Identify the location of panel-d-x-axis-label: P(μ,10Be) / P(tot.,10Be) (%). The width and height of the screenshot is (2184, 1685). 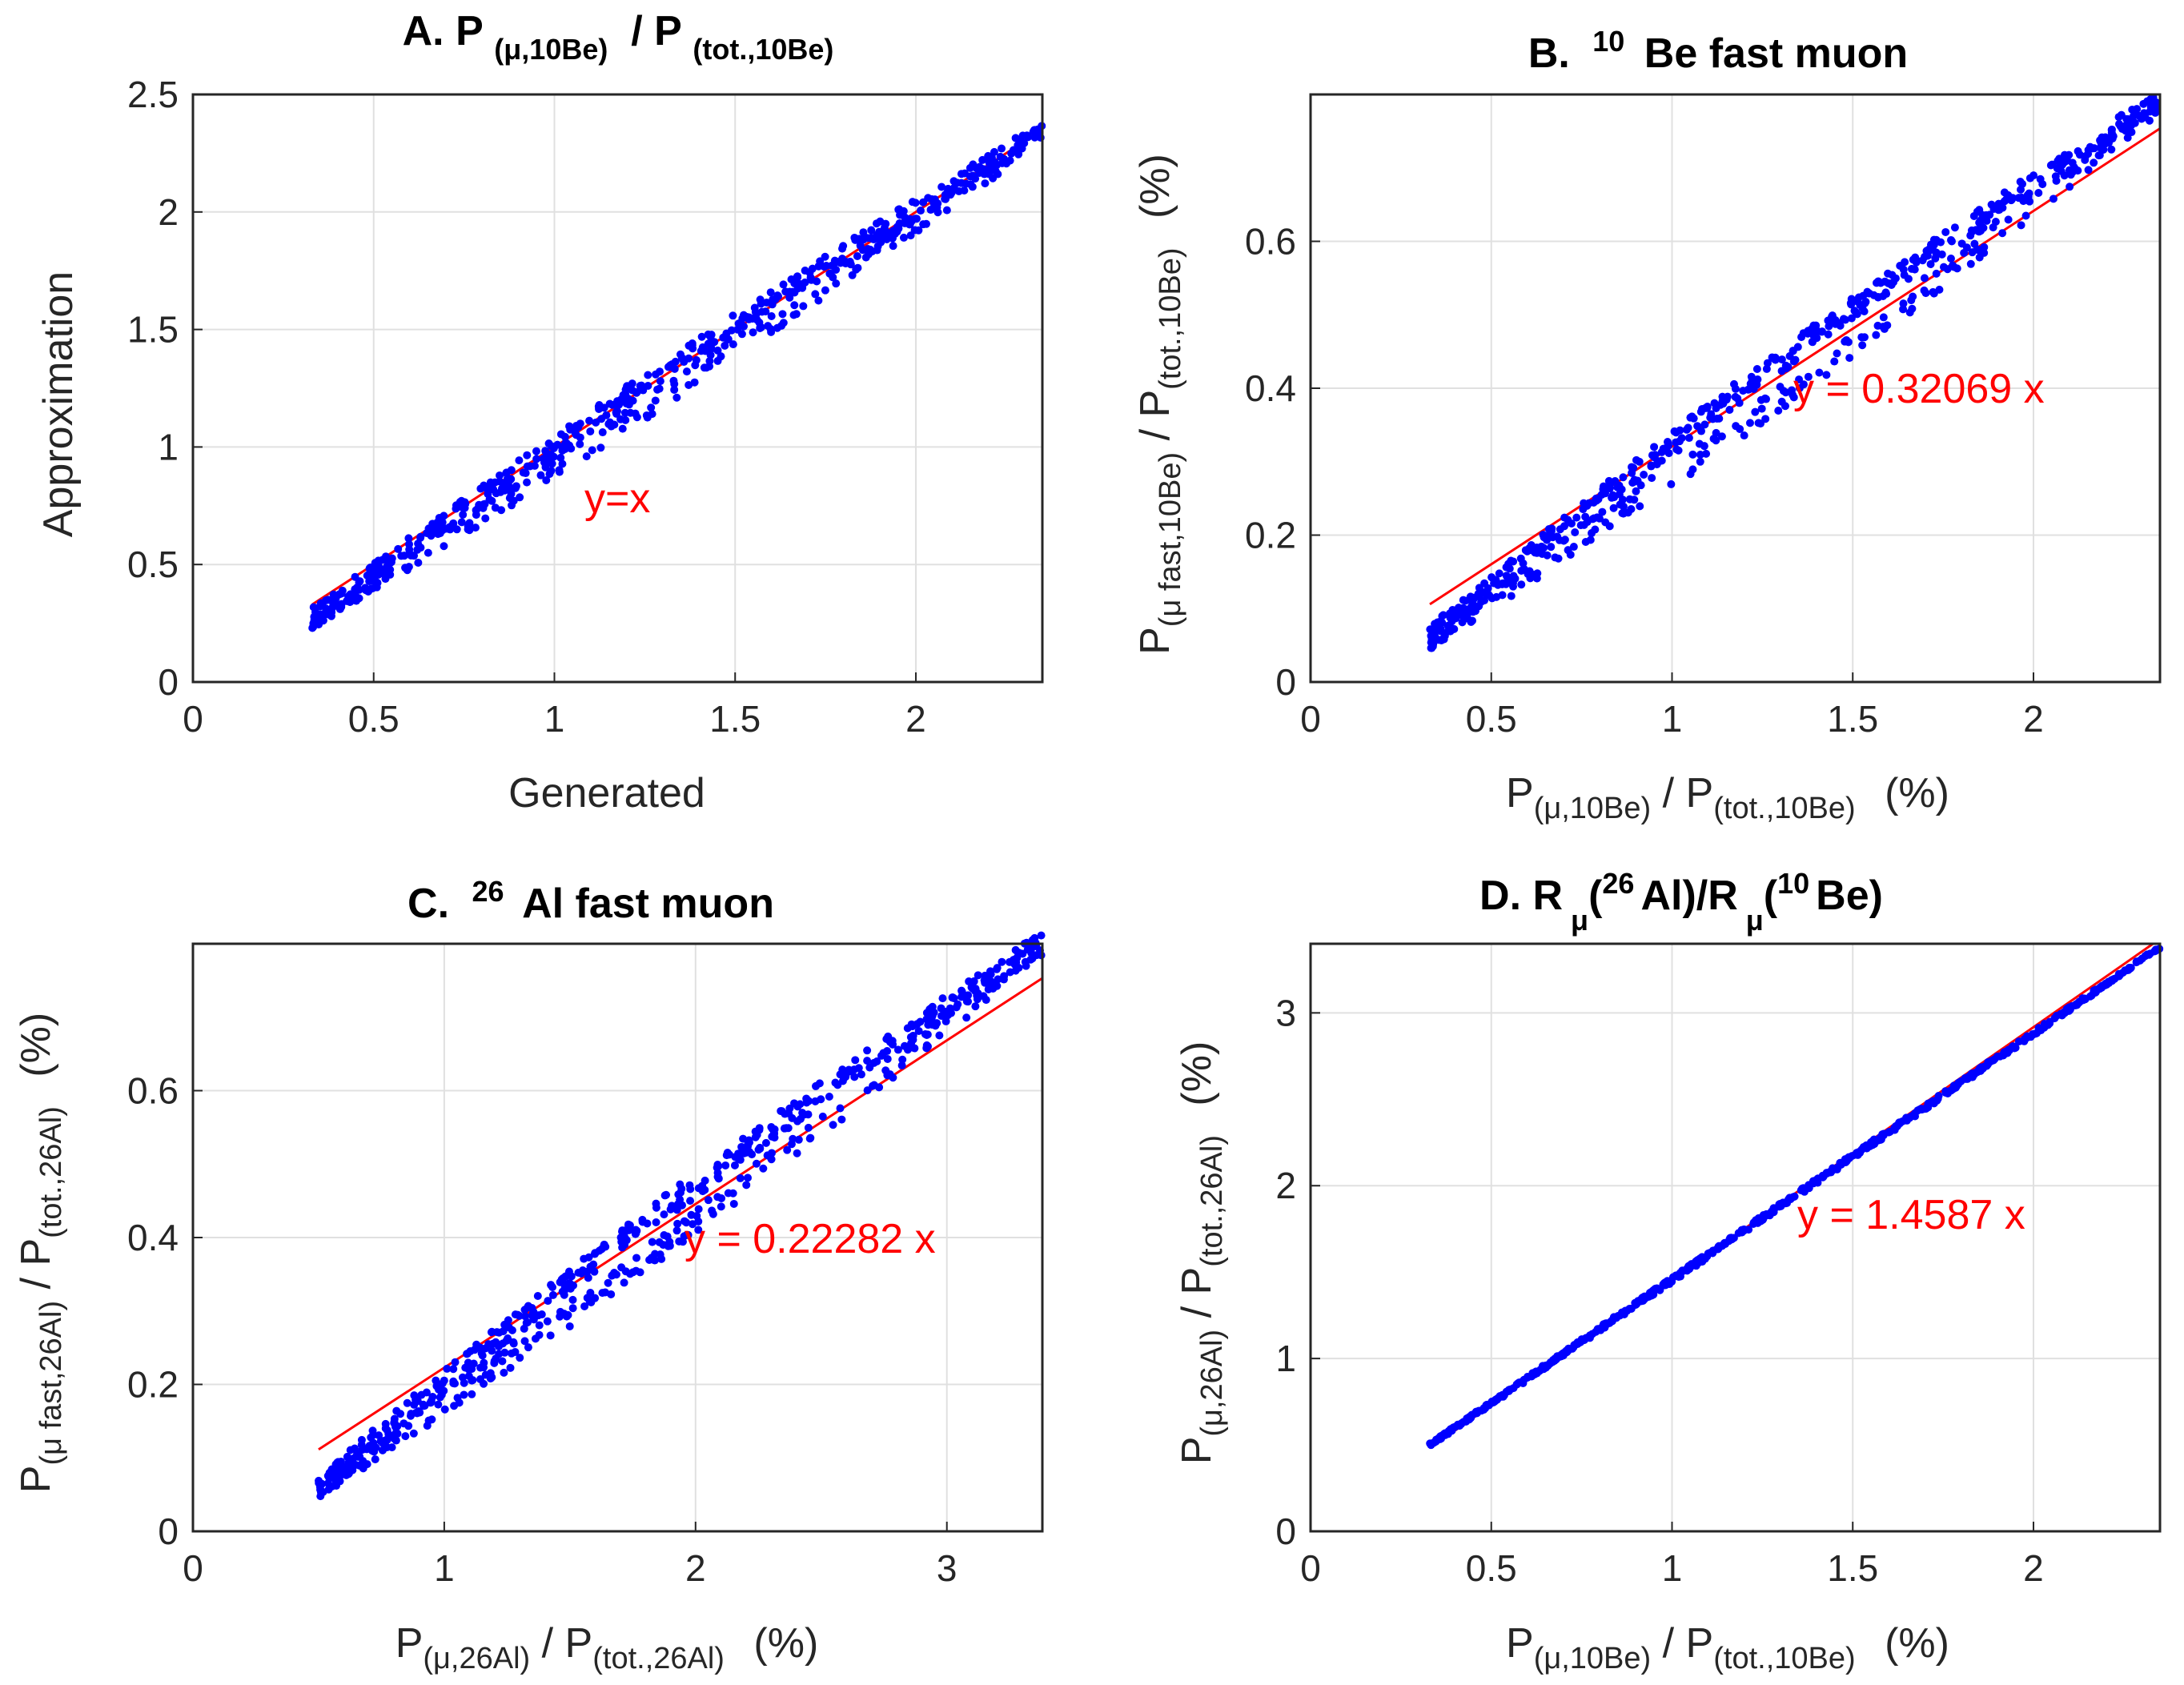
(1727, 1647).